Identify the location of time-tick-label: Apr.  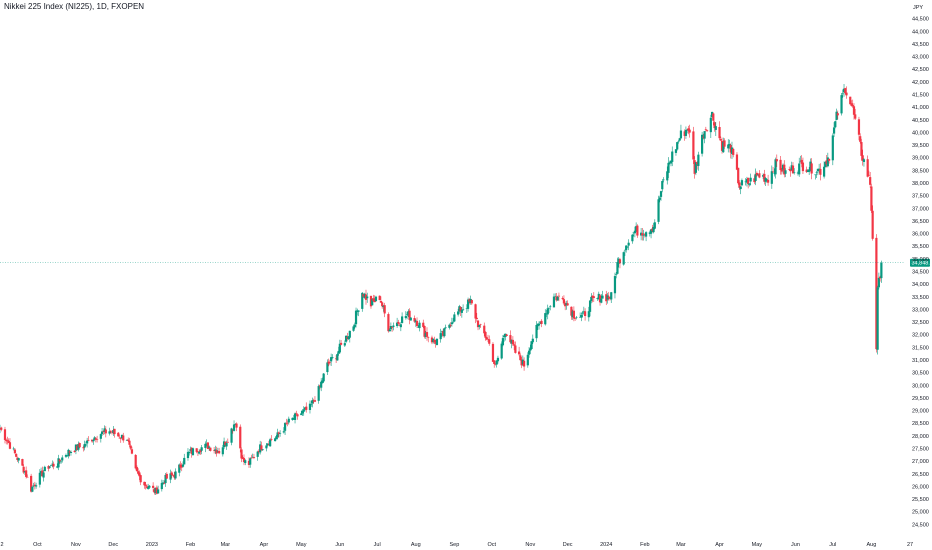
(264, 545).